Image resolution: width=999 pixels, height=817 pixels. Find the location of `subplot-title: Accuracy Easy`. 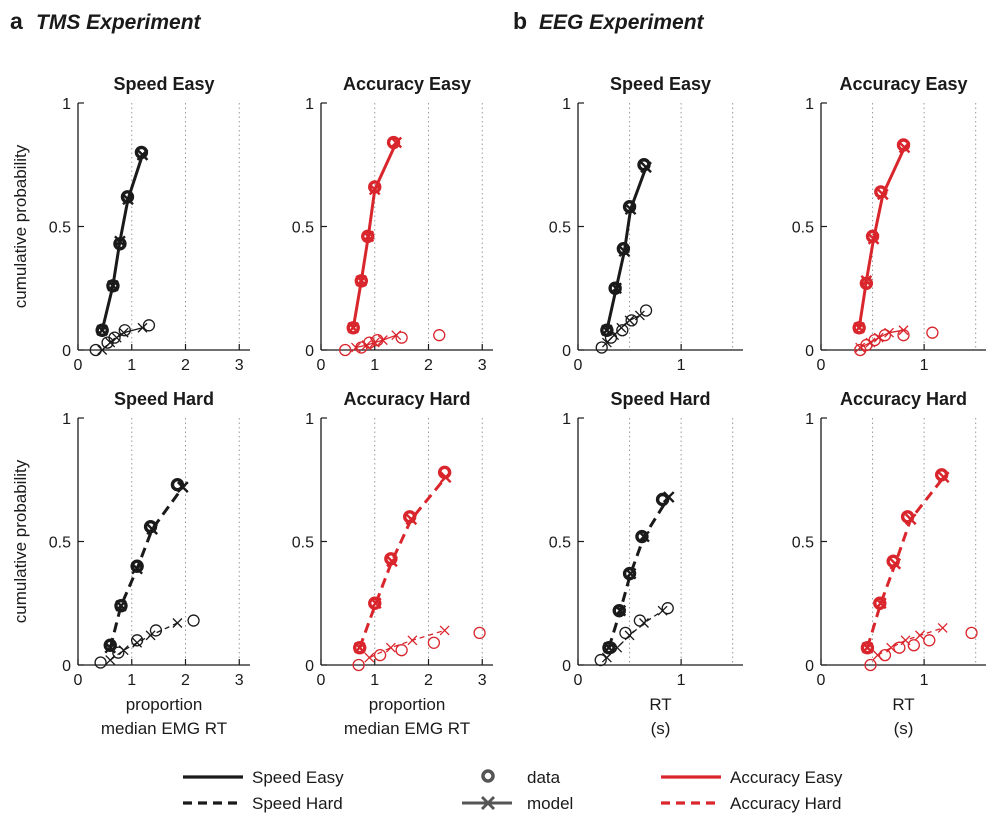

subplot-title: Accuracy Easy is located at coordinates (407, 84).